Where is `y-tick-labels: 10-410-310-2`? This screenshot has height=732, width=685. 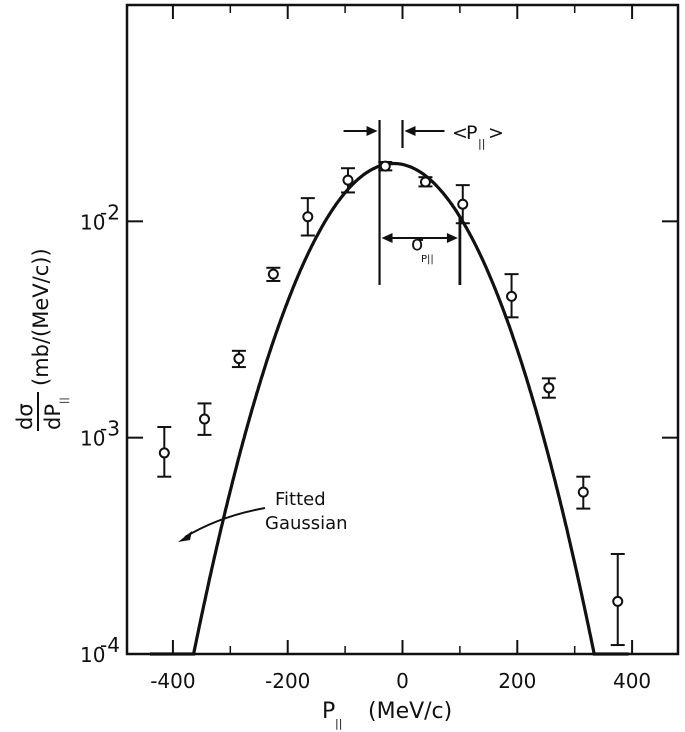 y-tick-labels: 10-410-310-2 is located at coordinates (100, 433).